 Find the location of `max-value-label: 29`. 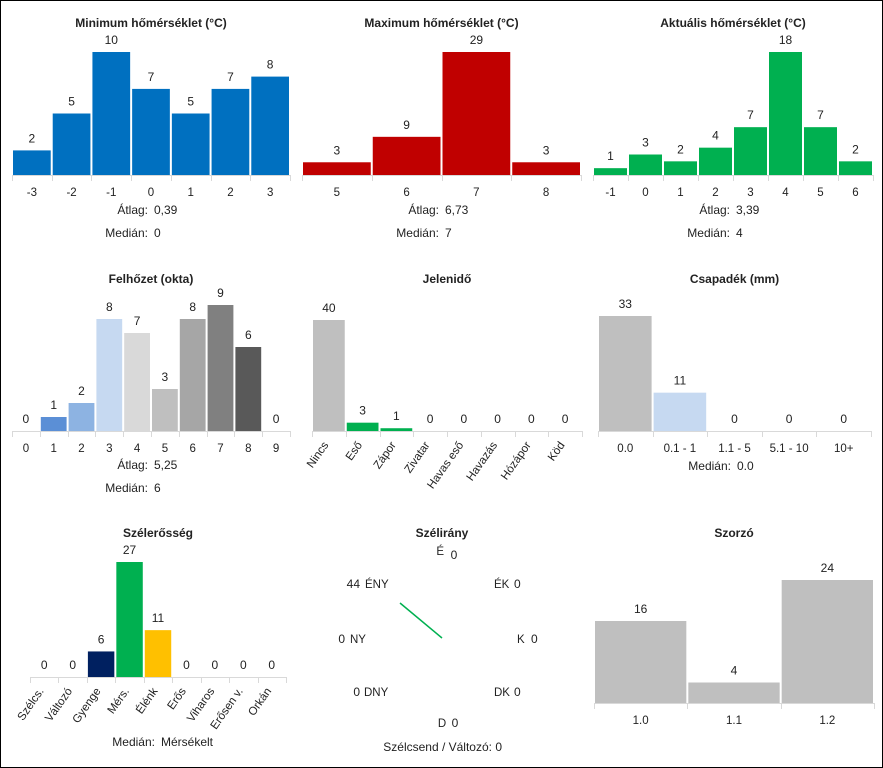

max-value-label: 29 is located at coordinates (477, 40).